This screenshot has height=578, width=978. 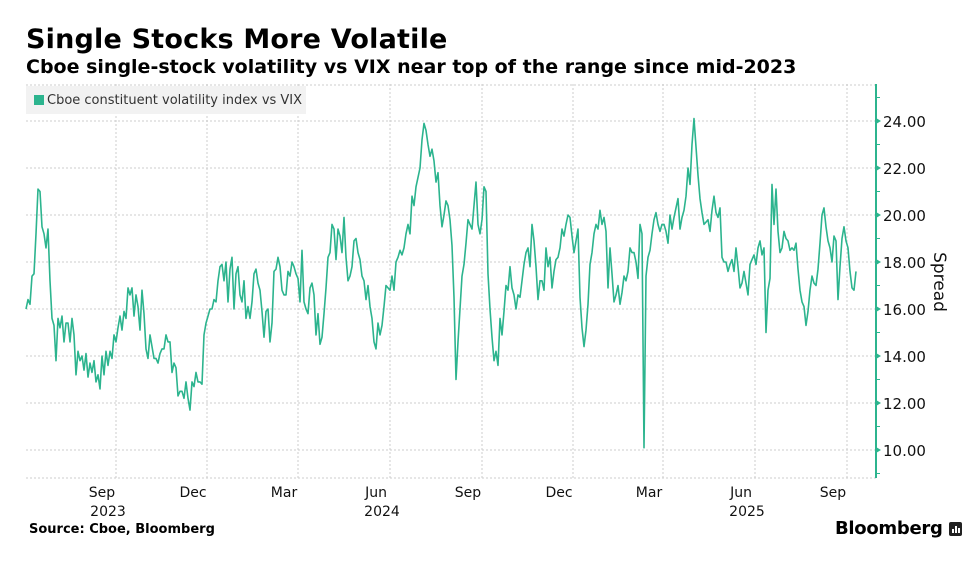 I want to click on x-year-label: 2025, so click(x=747, y=512).